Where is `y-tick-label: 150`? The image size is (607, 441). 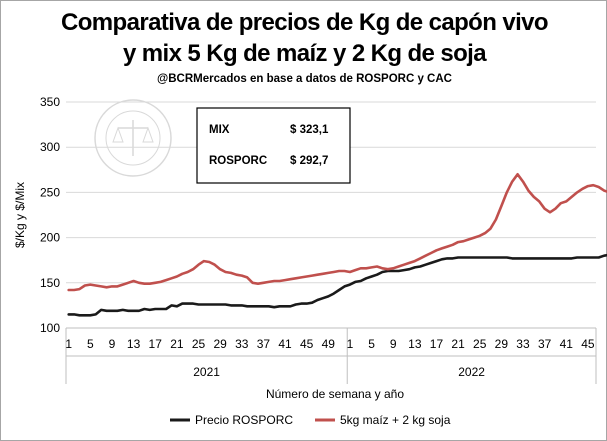 y-tick-label: 150 is located at coordinates (50, 283).